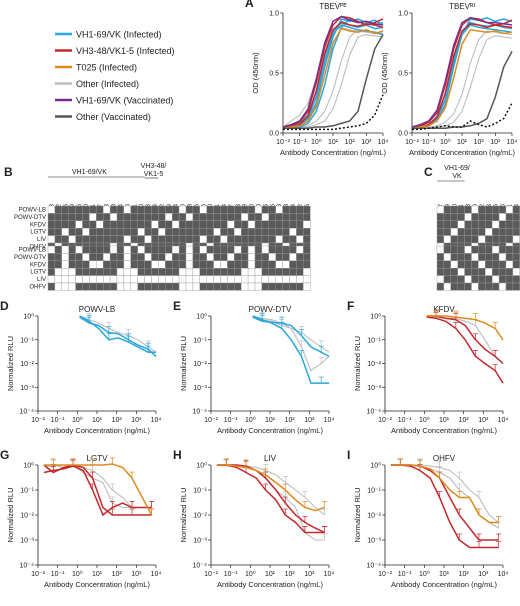 Image resolution: width=520 pixels, height=606 pixels. I want to click on x-tick-label: 10⁻¹, so click(405, 420).